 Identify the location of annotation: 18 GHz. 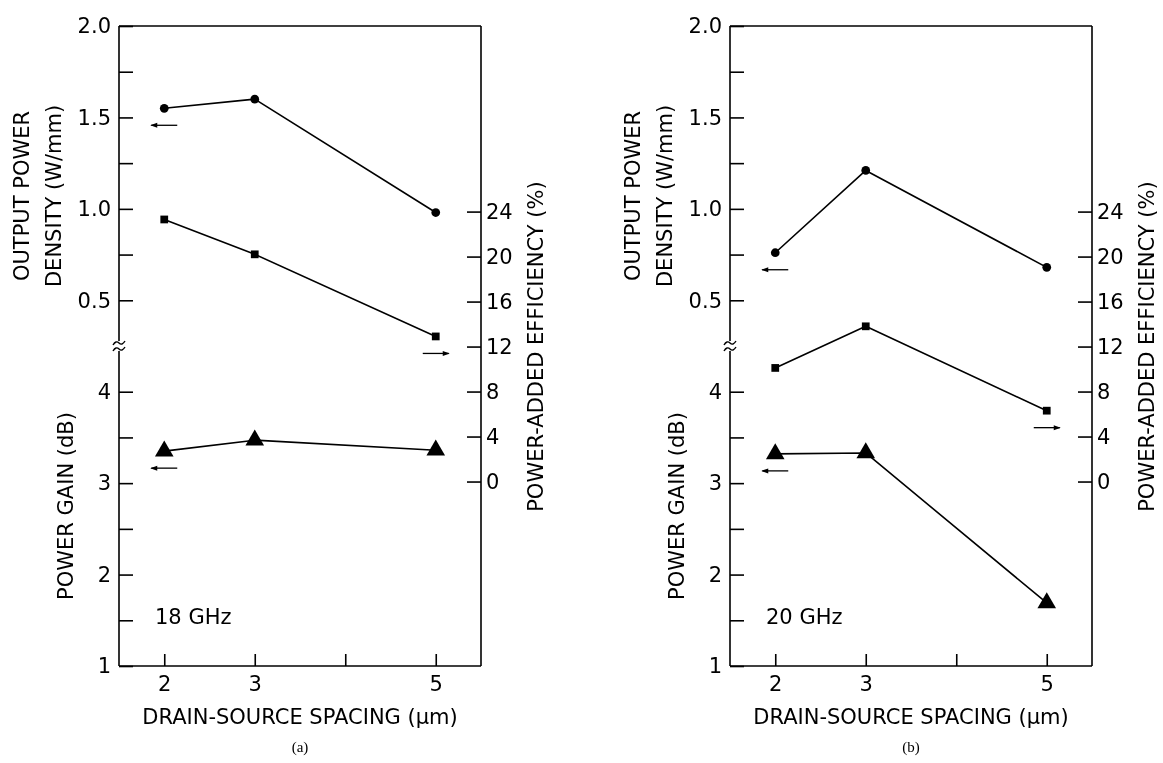
(193, 617).